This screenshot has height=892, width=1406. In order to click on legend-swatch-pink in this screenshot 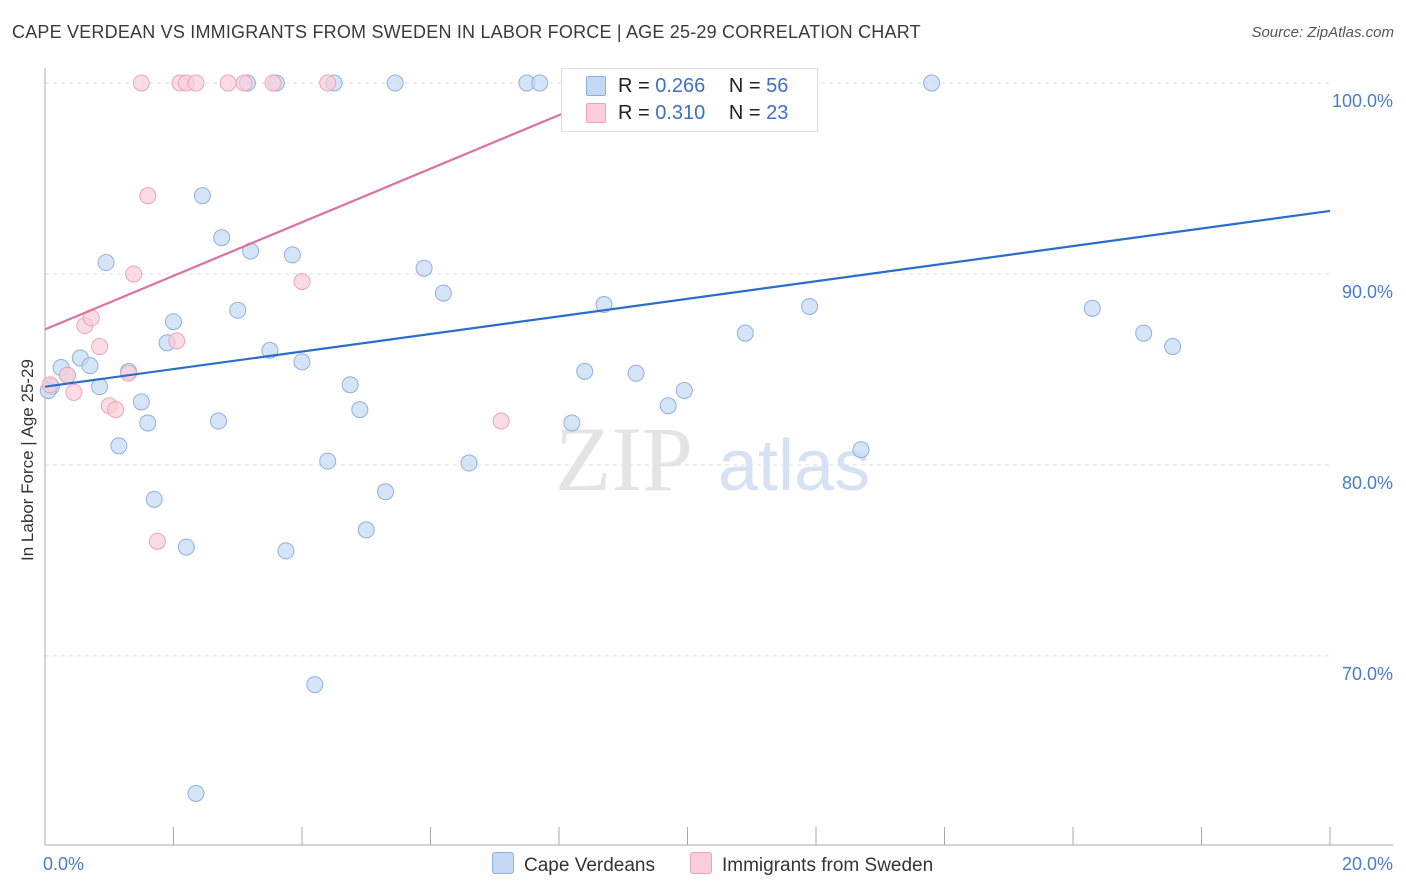, I will do `click(596, 113)`.